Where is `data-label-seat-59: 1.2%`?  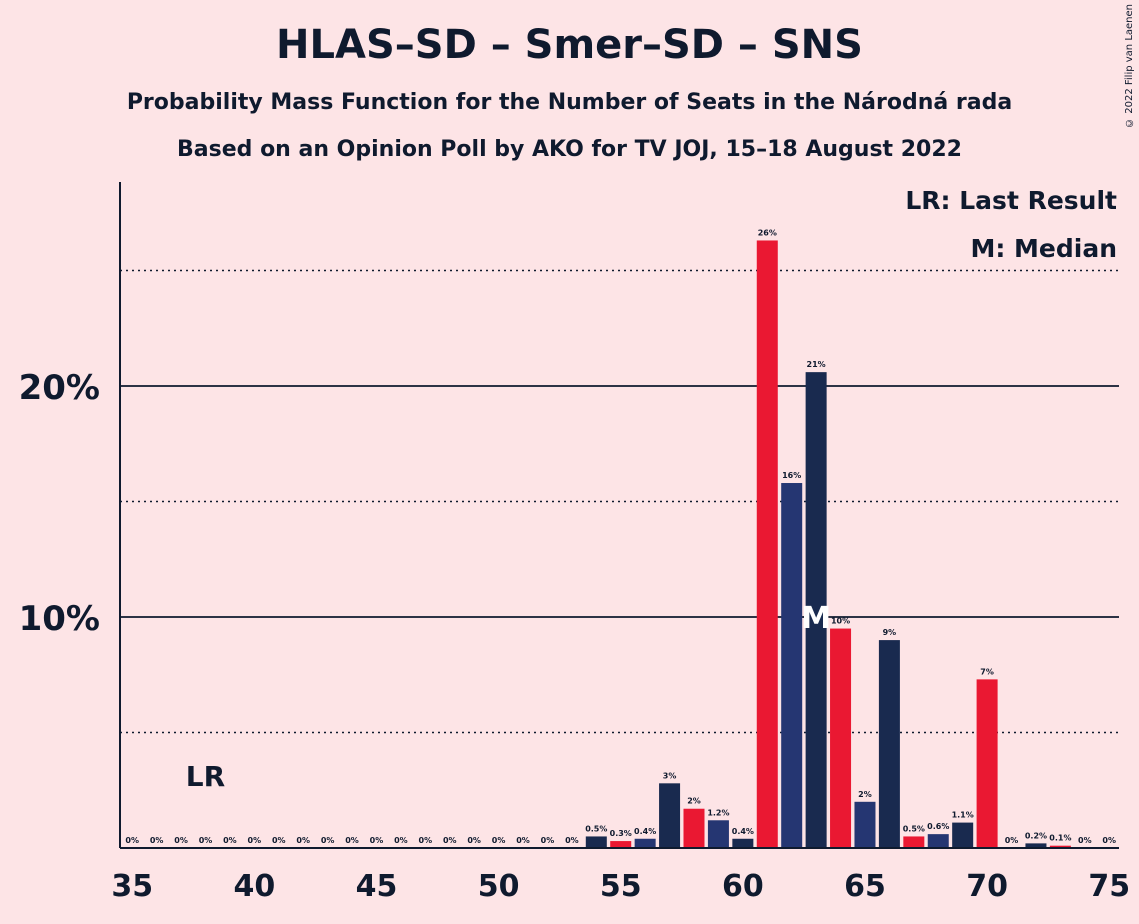 data-label-seat-59: 1.2% is located at coordinates (718, 812).